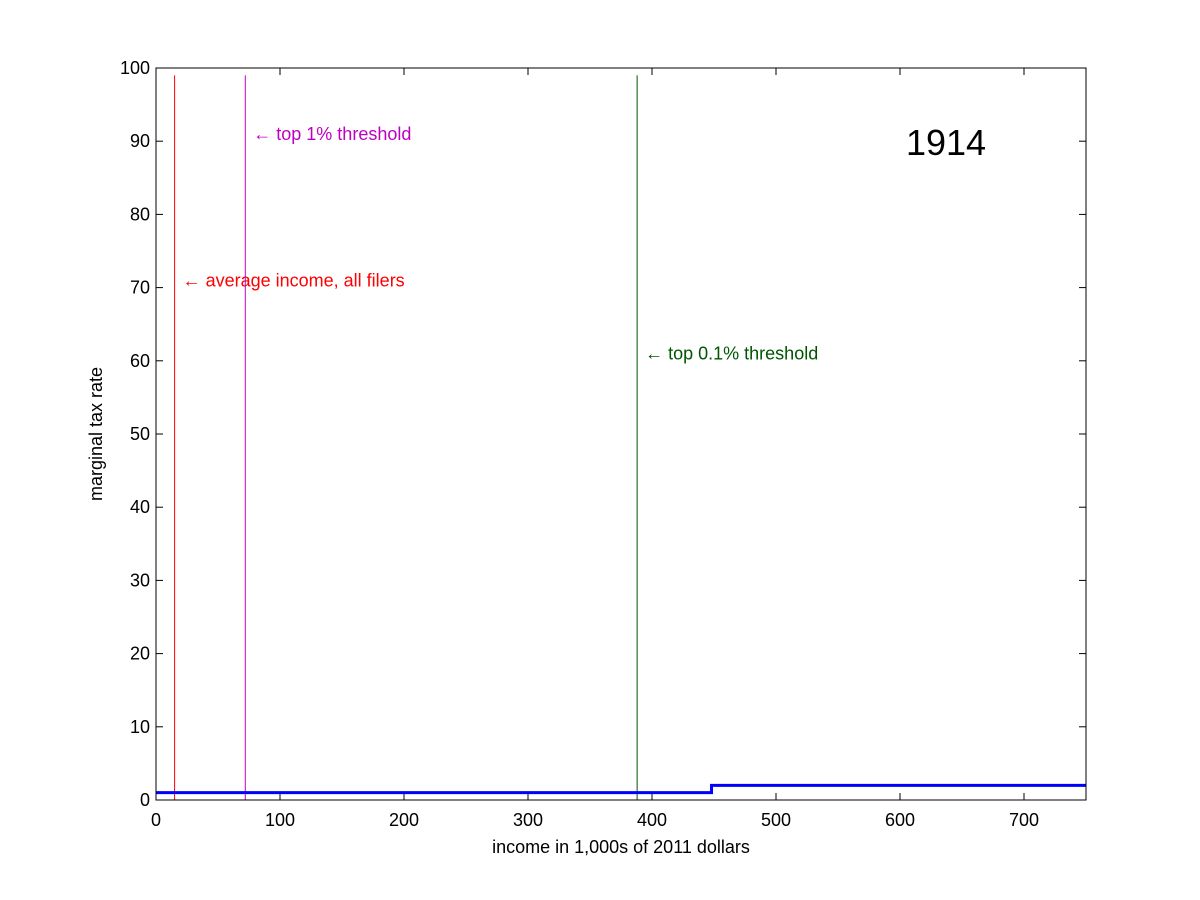 Image resolution: width=1200 pixels, height=900 pixels. What do you see at coordinates (621, 847) in the screenshot?
I see `x-axis-label: income in 1,000s of 2011 dollars` at bounding box center [621, 847].